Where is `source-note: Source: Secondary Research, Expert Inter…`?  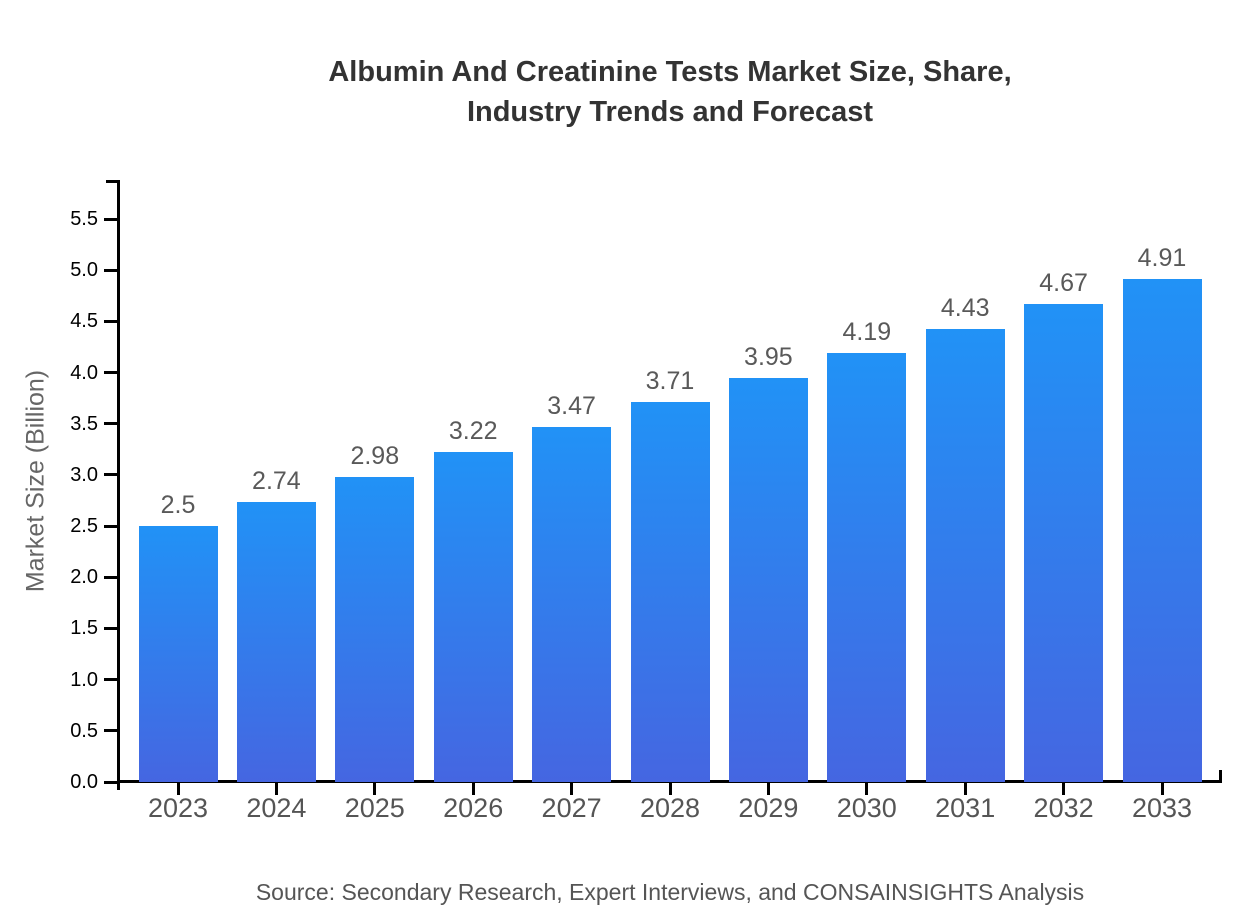
source-note: Source: Secondary Research, Expert Inter… is located at coordinates (670, 892).